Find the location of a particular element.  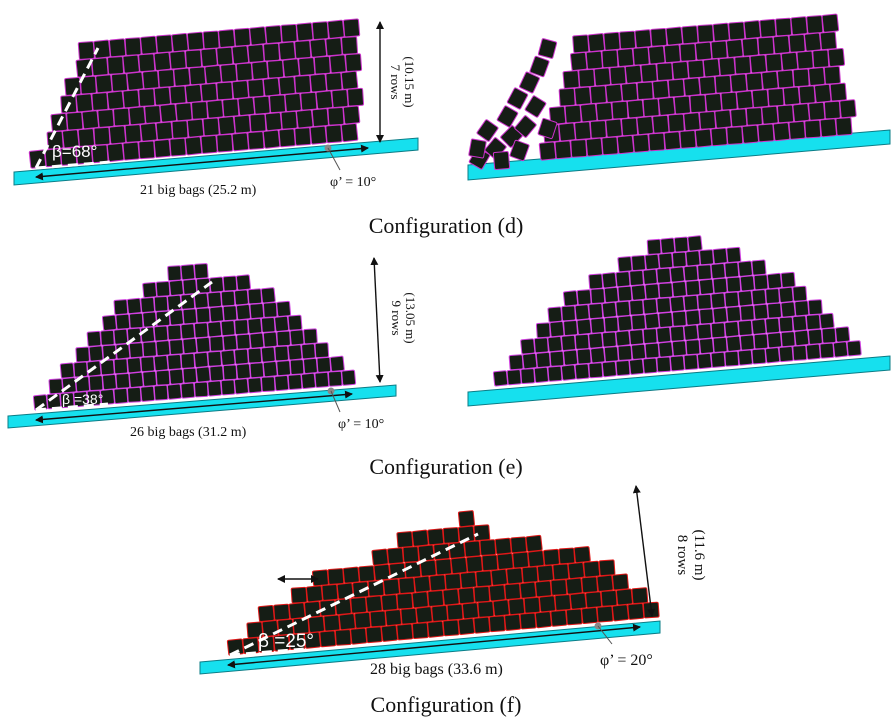

angle-label-d: β=68° is located at coordinates (74, 151).